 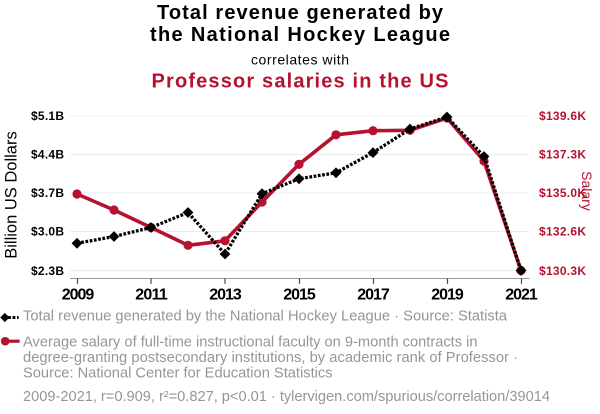 What do you see at coordinates (447, 295) in the screenshot?
I see `svg-text: 2019` at bounding box center [447, 295].